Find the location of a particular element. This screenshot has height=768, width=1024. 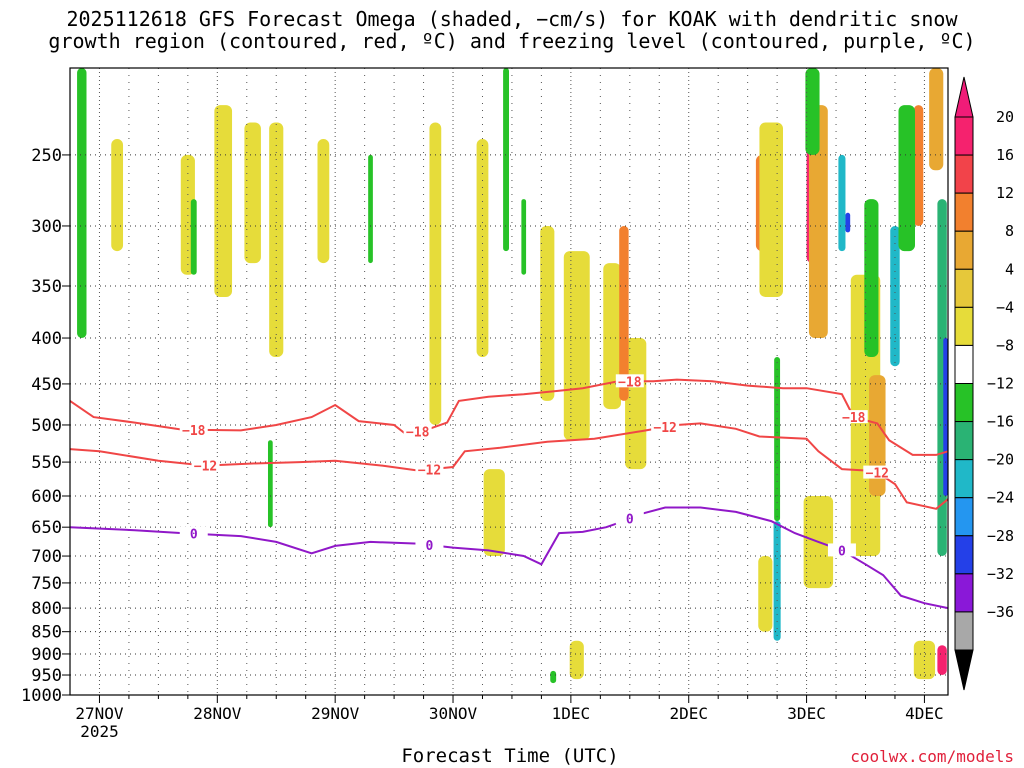

y-tick-label: 700 is located at coordinates (46, 557).